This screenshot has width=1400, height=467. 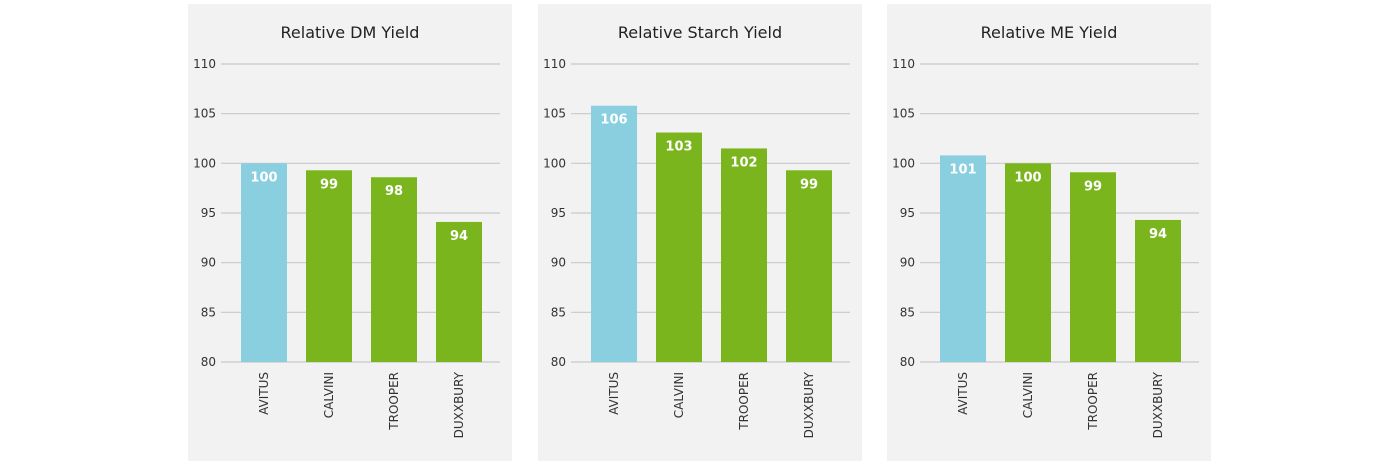 I want to click on data-label: 103, so click(x=678, y=147).